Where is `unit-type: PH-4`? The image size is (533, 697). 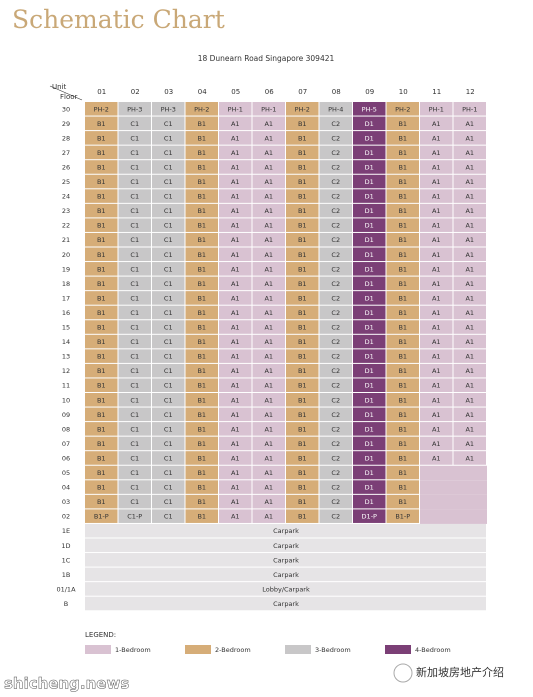 unit-type: PH-4 is located at coordinates (335, 109).